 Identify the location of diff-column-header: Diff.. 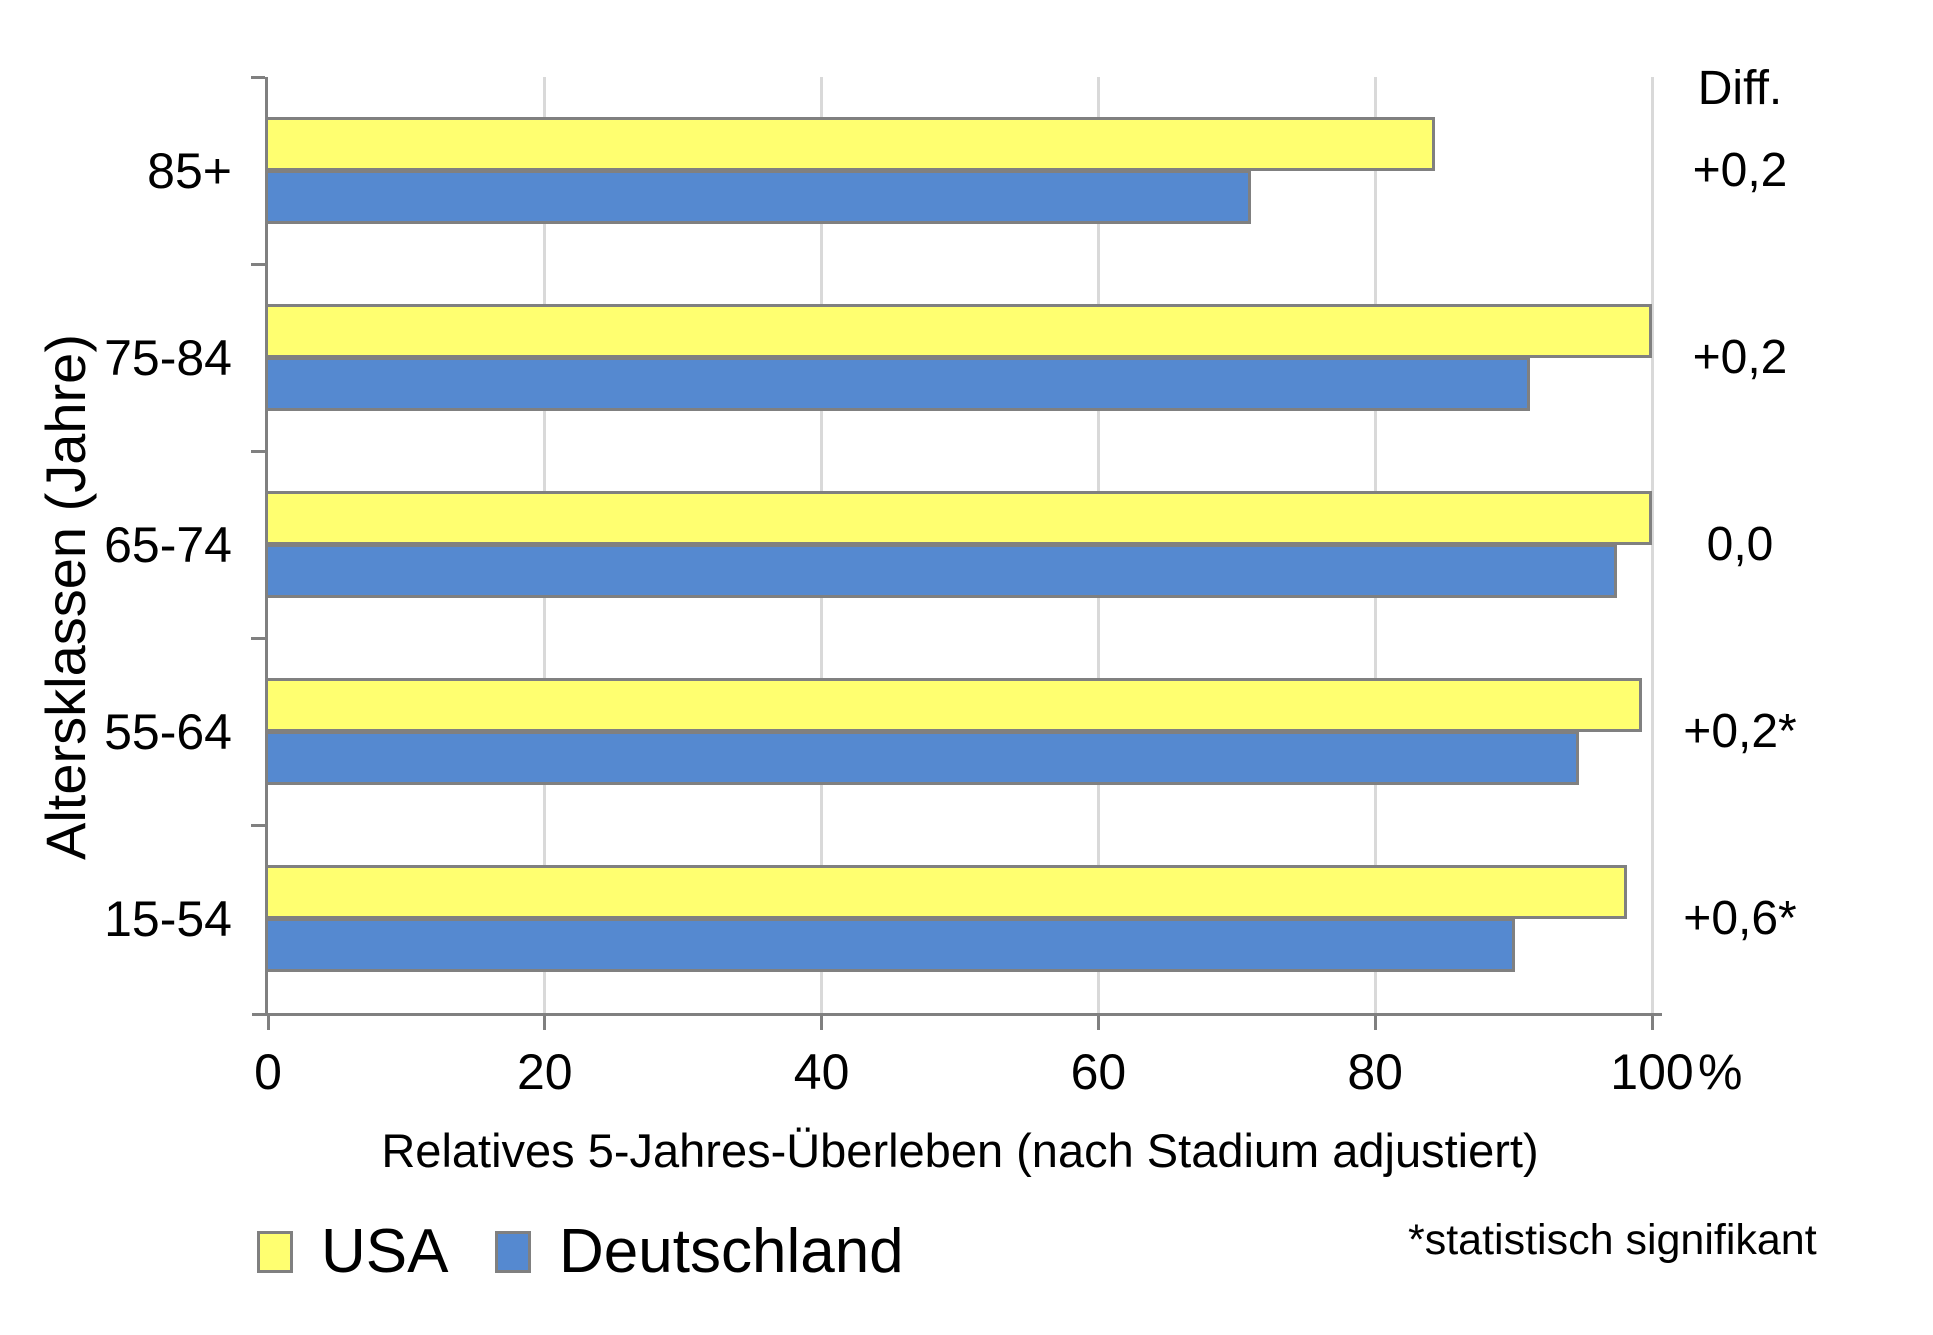
(1740, 88).